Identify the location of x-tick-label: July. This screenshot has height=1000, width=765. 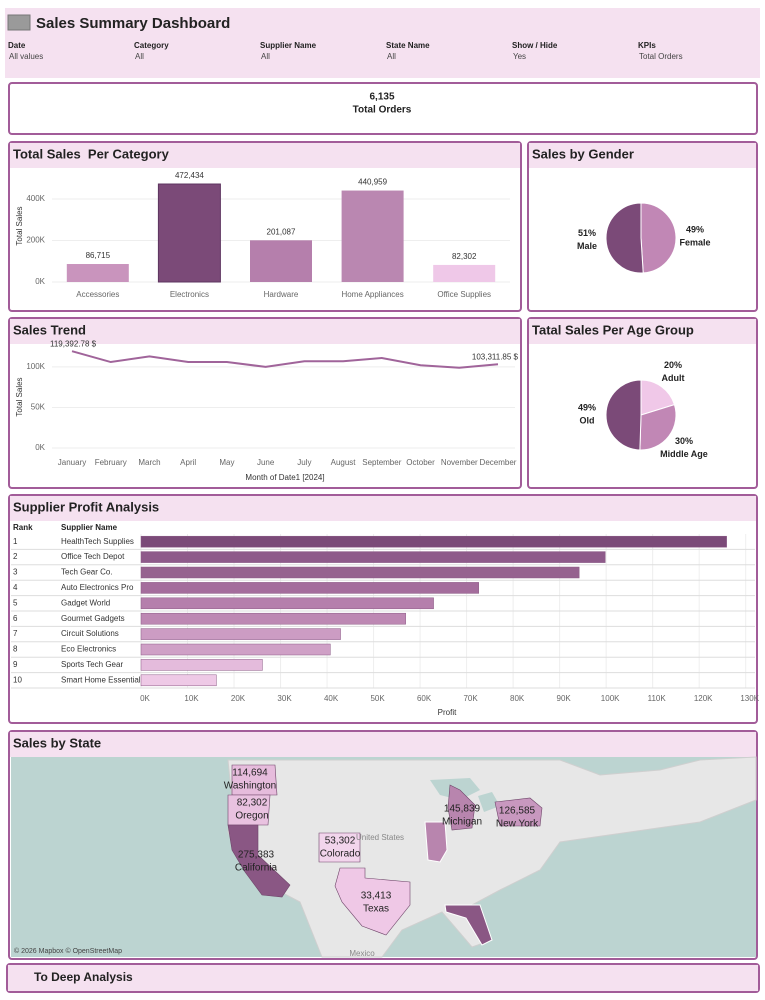
(304, 462).